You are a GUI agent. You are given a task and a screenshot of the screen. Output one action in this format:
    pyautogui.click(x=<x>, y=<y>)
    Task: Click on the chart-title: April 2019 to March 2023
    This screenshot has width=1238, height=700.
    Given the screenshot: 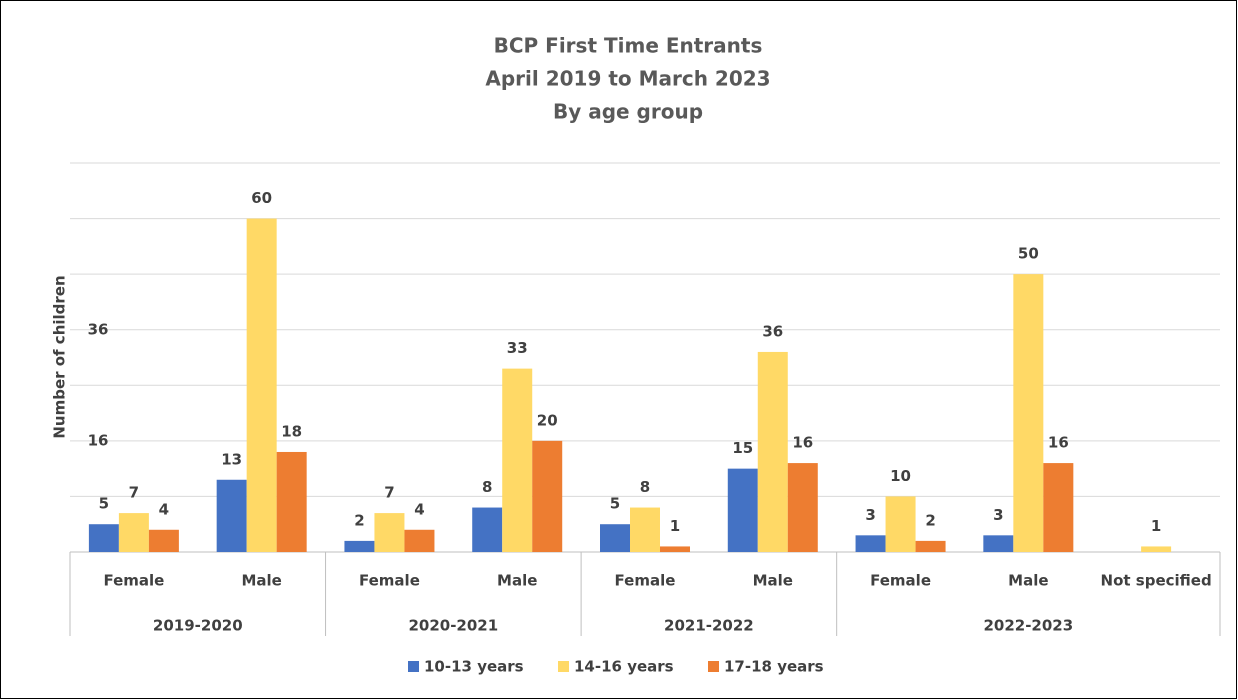 What is the action you would take?
    pyautogui.click(x=627, y=79)
    